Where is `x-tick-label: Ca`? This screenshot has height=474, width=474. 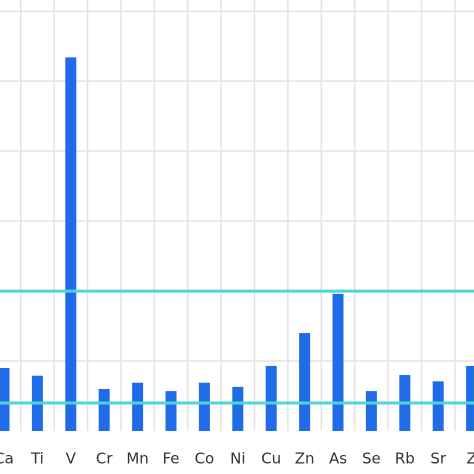 x-tick-label: Ca is located at coordinates (7, 459).